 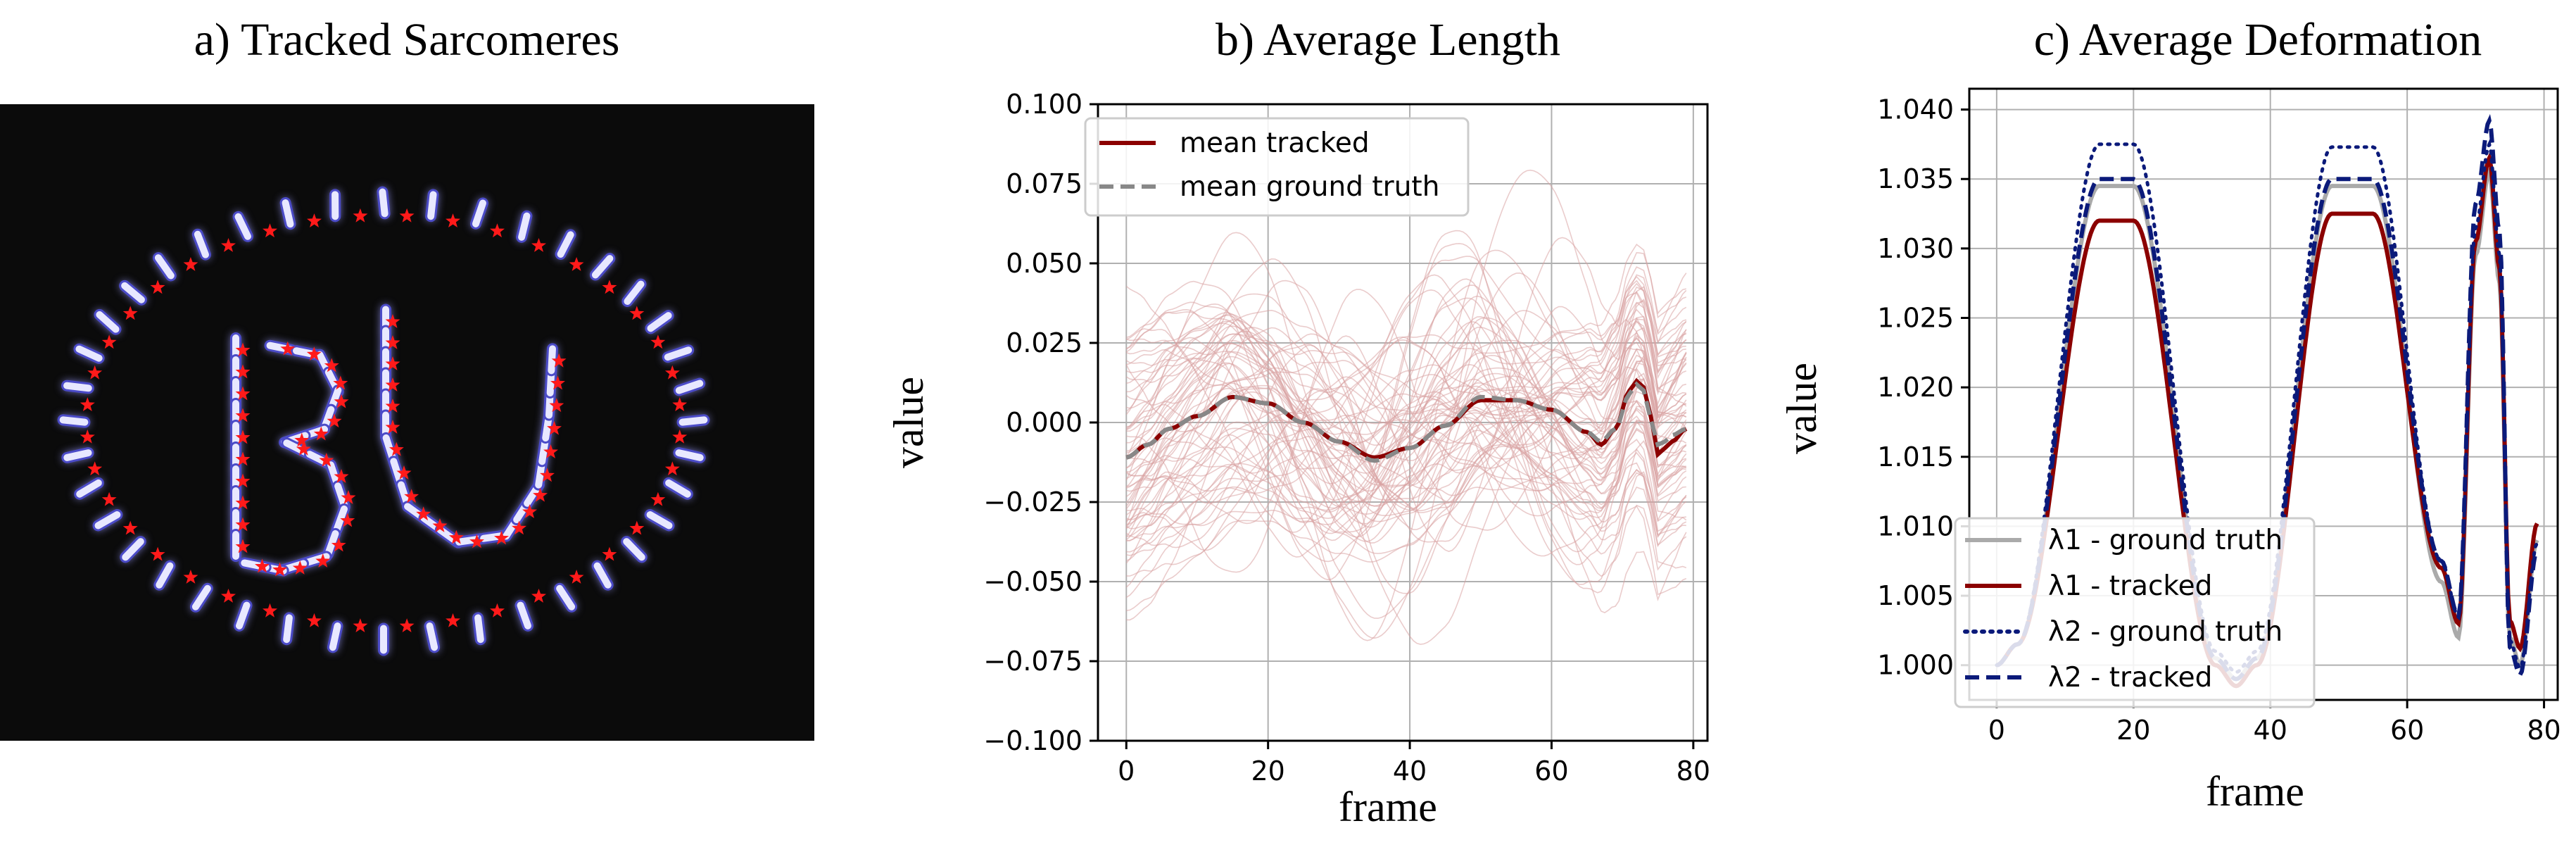 I want to click on y-tick-label: 1.015, so click(x=1915, y=456).